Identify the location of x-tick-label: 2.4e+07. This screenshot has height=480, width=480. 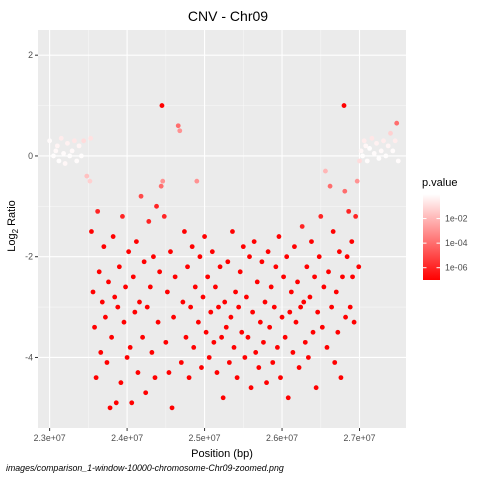
(127, 438).